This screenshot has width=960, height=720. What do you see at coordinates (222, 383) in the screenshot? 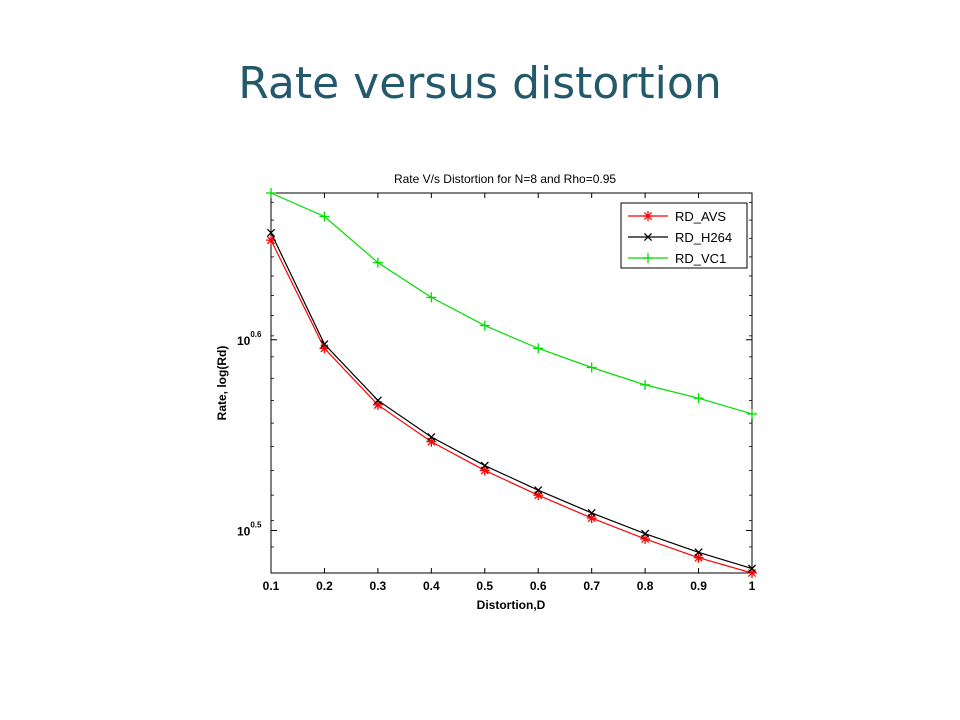
I see `y-axis-label: Rate, log(Rd)` at bounding box center [222, 383].